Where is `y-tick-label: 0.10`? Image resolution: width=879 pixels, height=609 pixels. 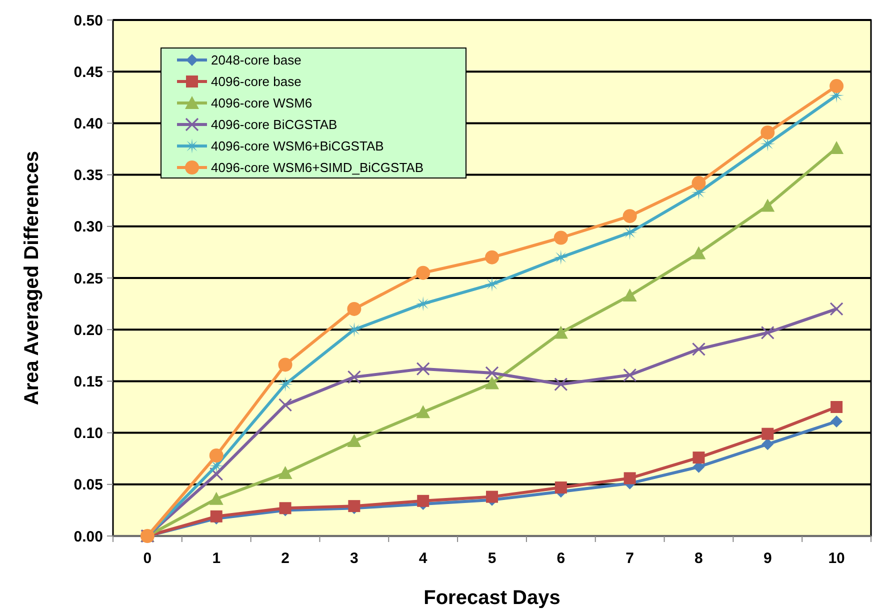 y-tick-label: 0.10 is located at coordinates (88, 433).